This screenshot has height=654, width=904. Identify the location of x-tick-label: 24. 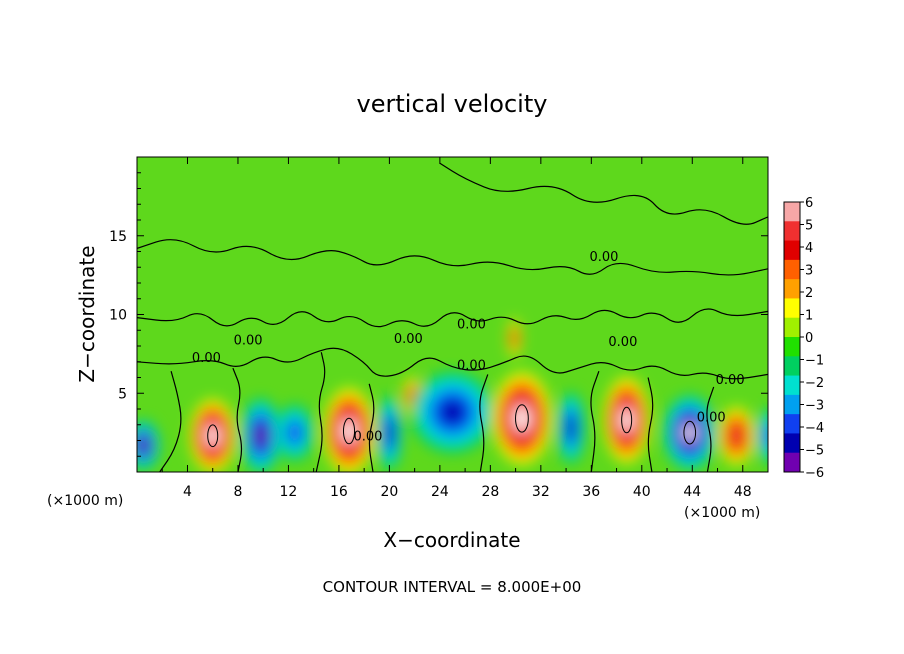
(440, 492).